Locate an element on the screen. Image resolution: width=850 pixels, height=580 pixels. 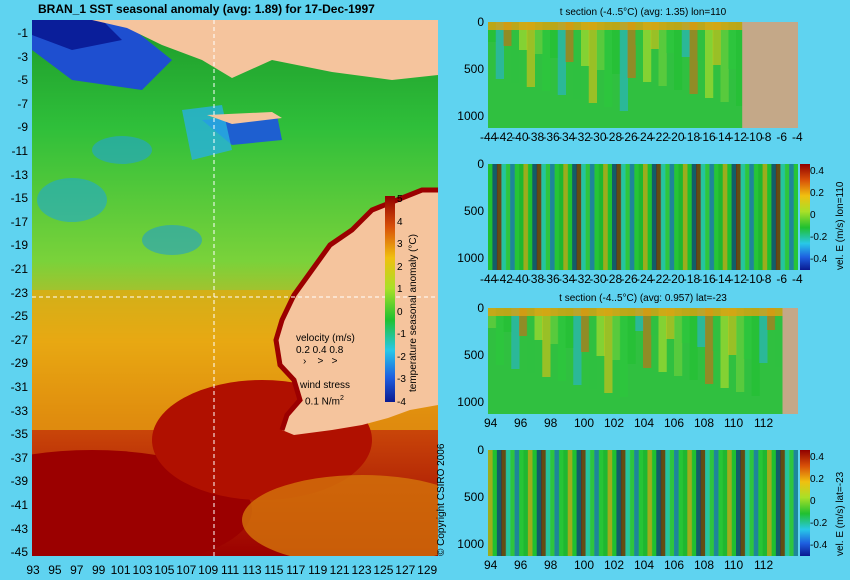
map-y-tick: -3 is located at coordinates (22, 56).